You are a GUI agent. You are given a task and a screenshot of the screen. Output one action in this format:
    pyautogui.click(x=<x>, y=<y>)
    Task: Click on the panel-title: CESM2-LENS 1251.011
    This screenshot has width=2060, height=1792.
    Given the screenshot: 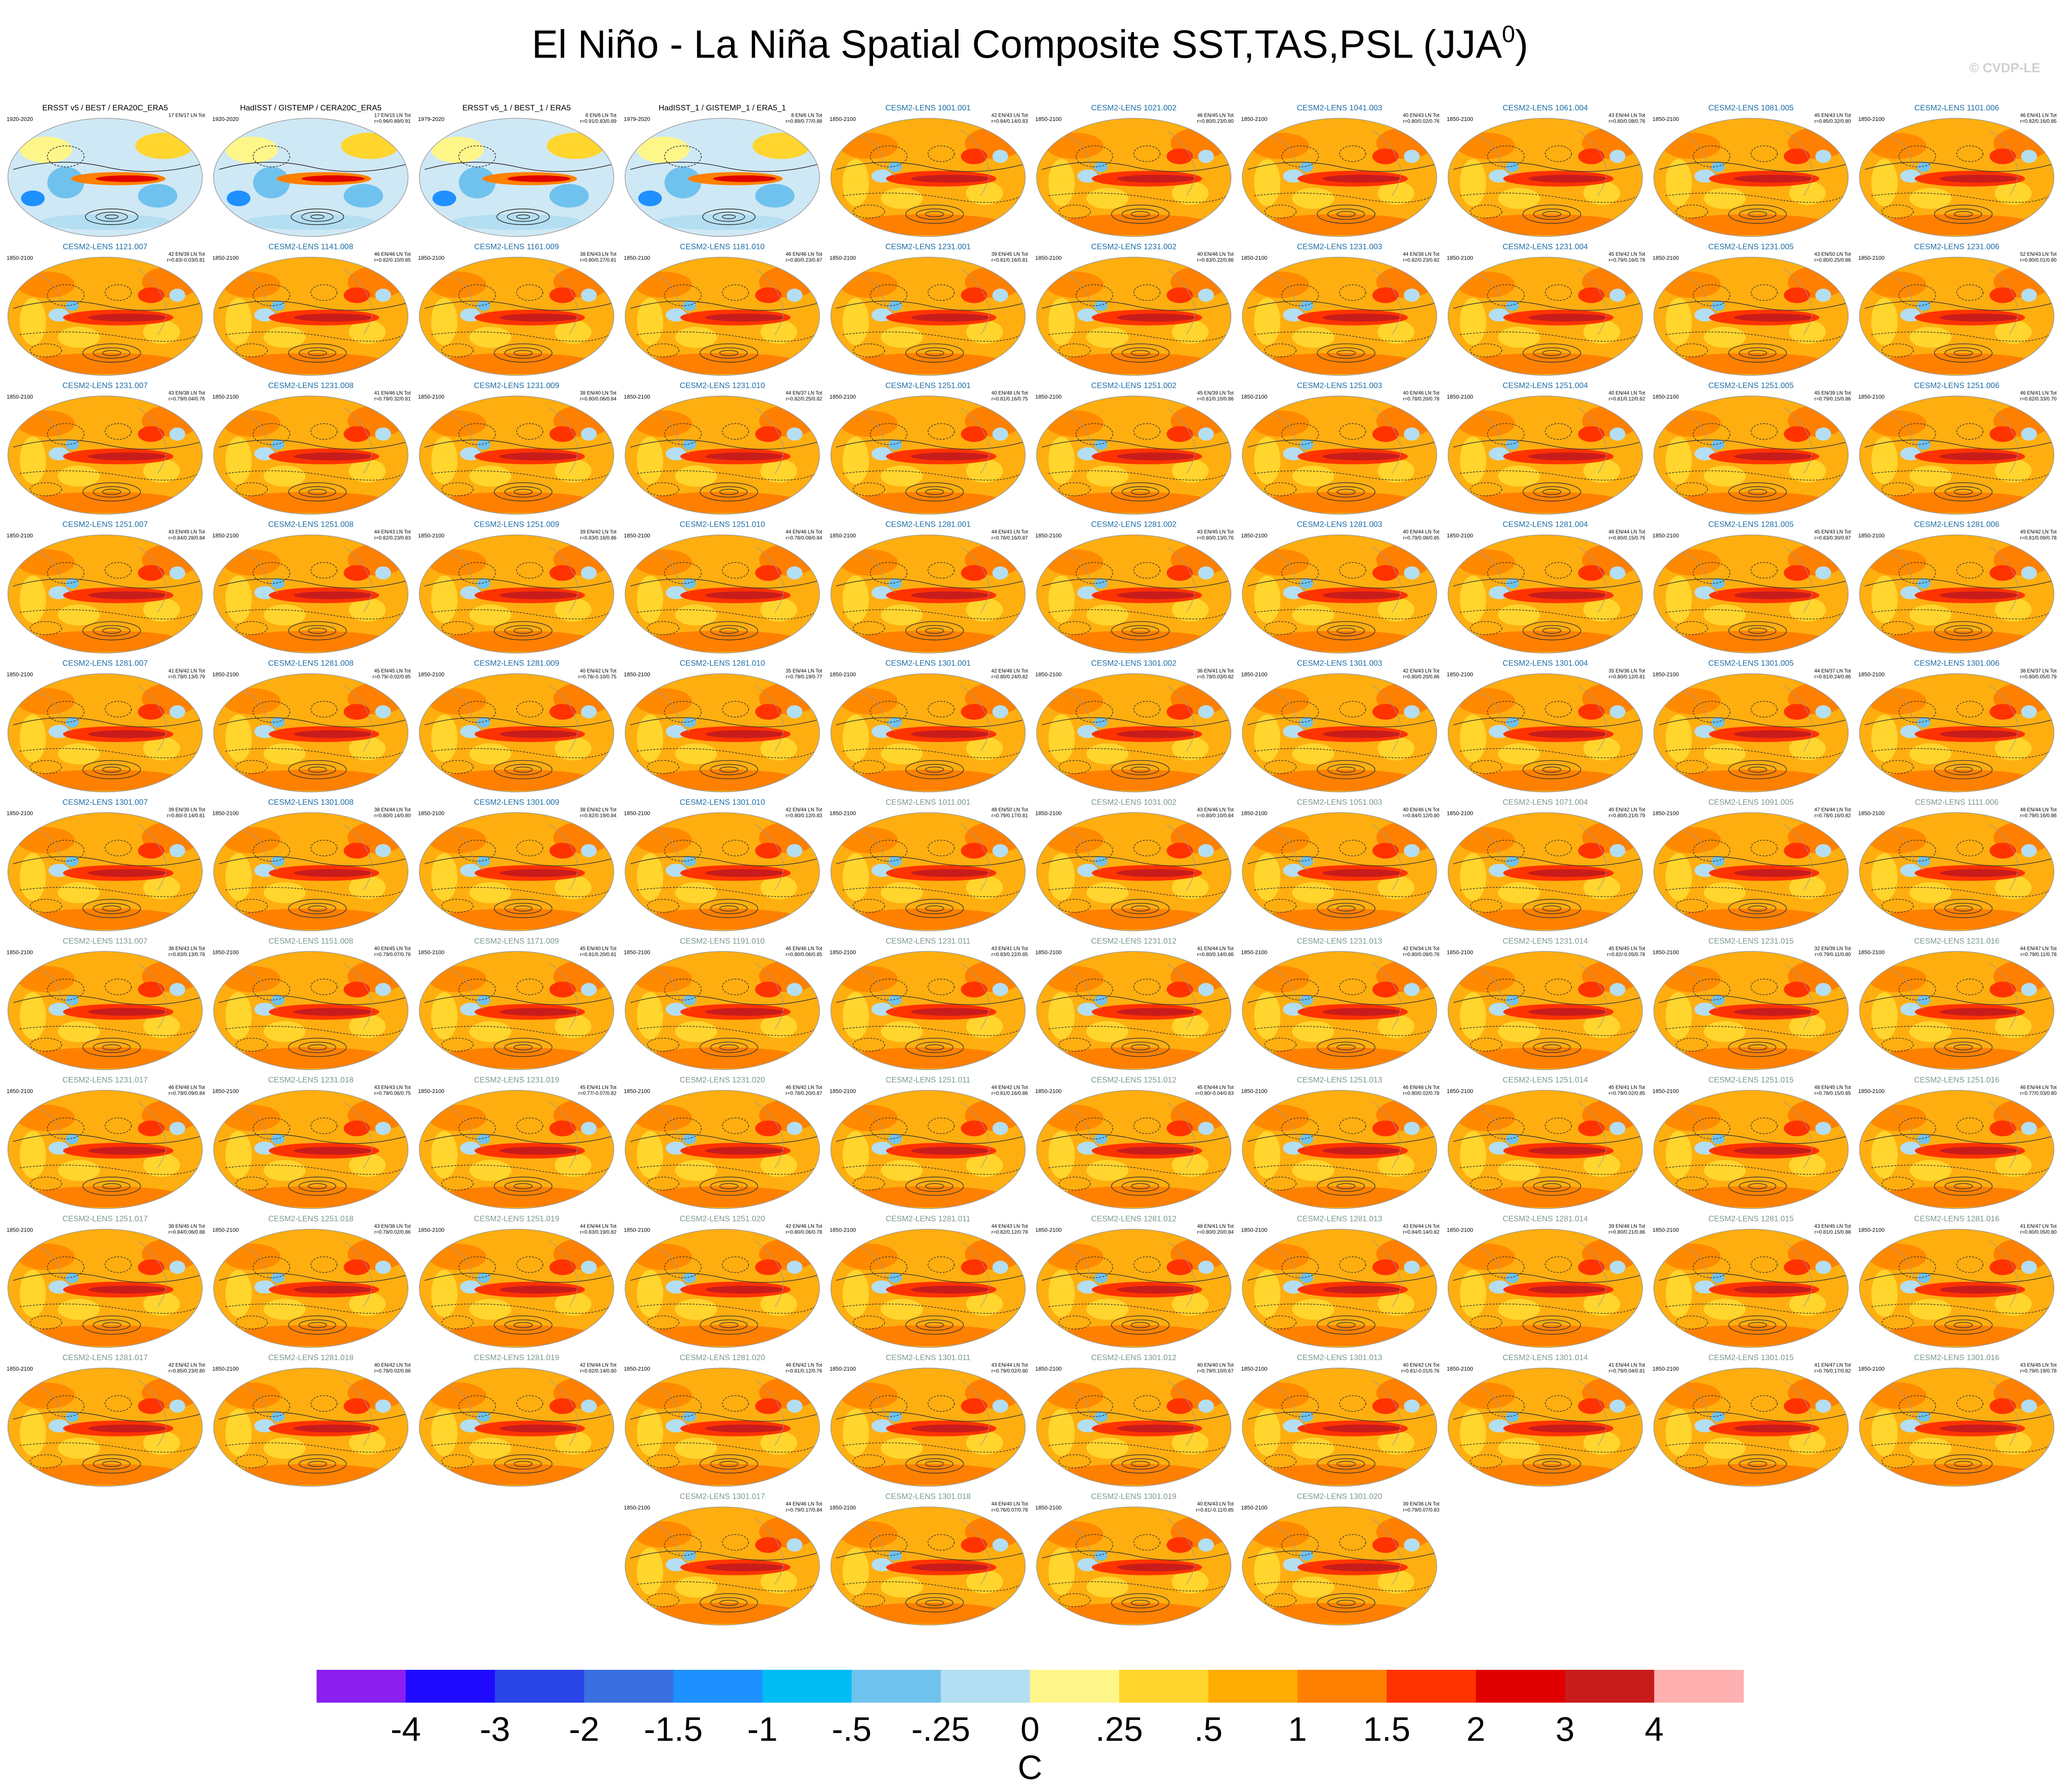 What is the action you would take?
    pyautogui.click(x=928, y=1079)
    